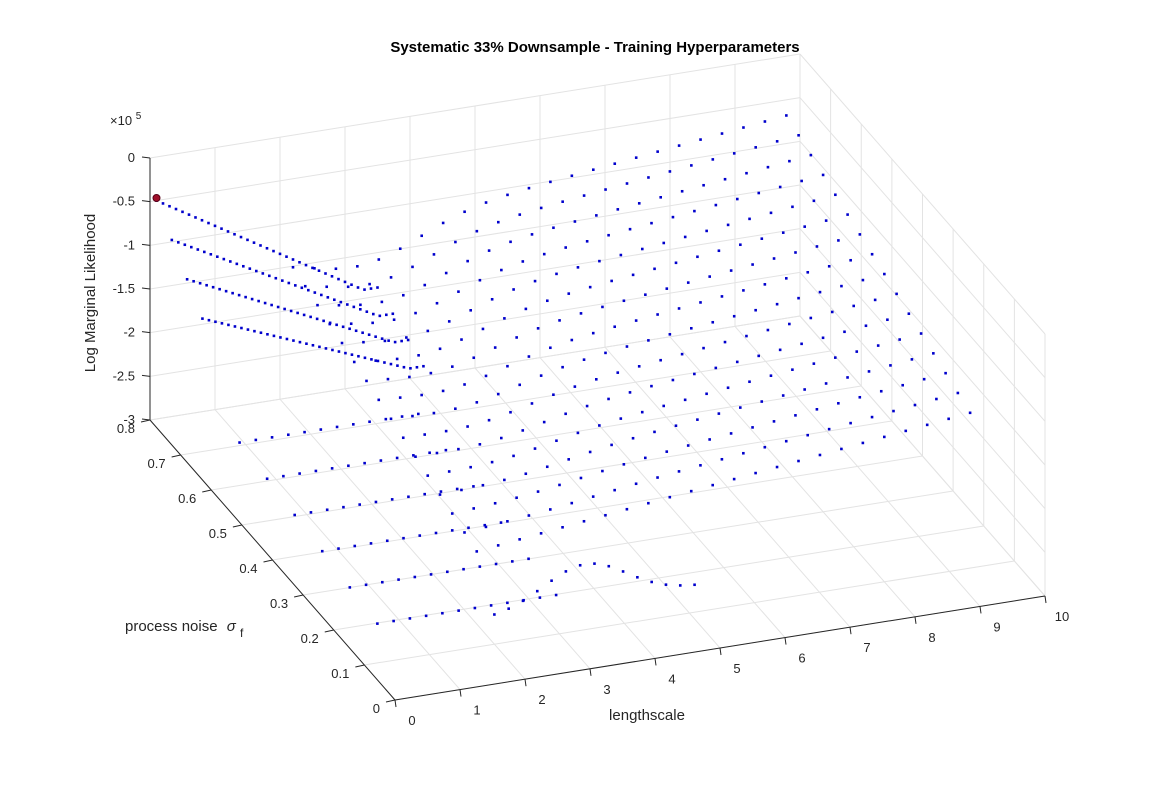 Image resolution: width=1151 pixels, height=785 pixels. I want to click on x-tick-label: 7, so click(866, 647).